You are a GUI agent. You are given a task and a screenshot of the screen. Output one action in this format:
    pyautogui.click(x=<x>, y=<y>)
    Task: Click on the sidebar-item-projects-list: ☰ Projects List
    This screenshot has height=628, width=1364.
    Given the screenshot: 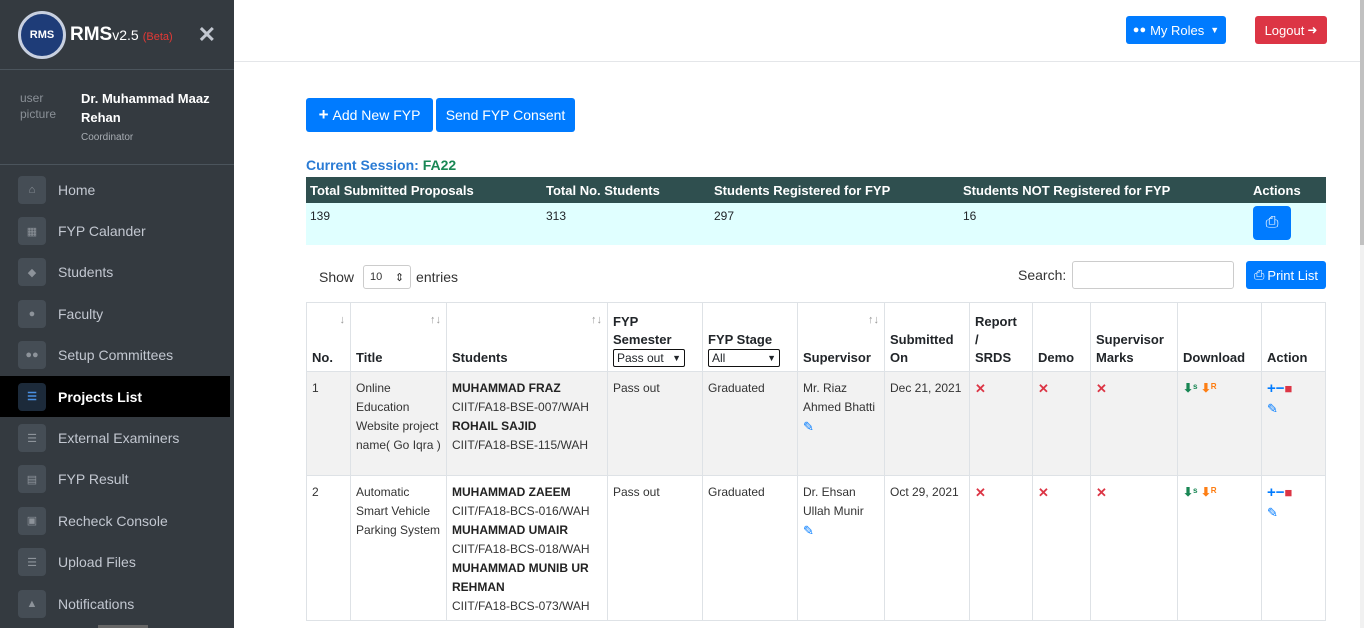 What is the action you would take?
    pyautogui.click(x=115, y=396)
    